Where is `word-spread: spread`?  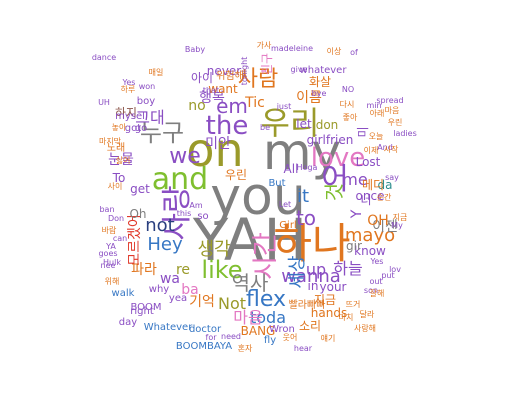 word-spread: spread is located at coordinates (390, 100).